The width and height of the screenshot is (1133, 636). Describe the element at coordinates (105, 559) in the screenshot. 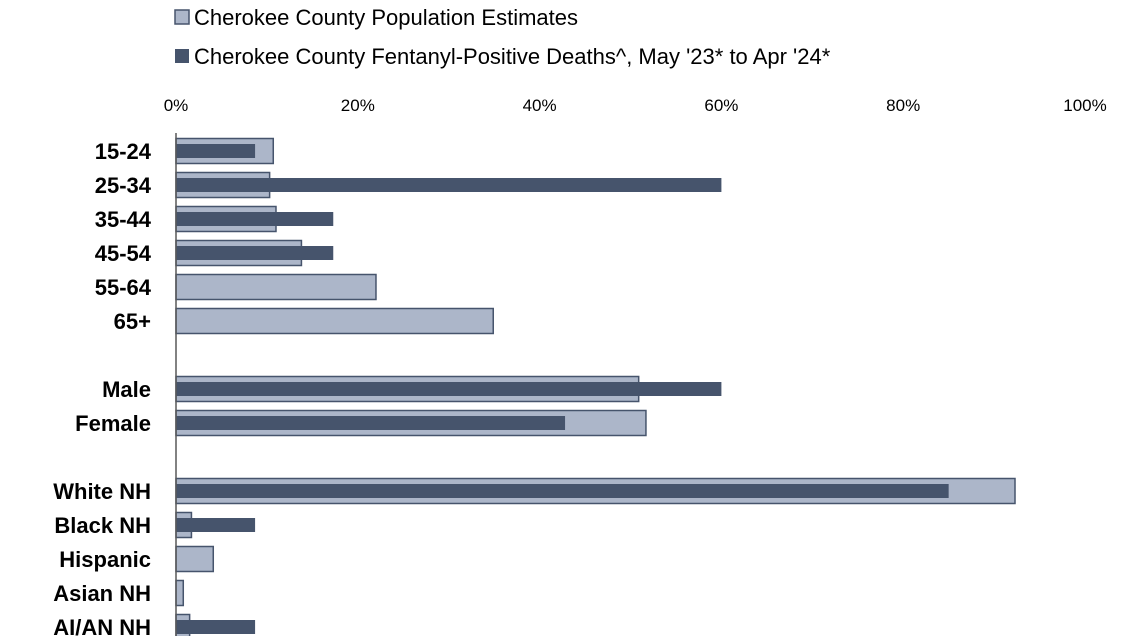

I see `category-label: Hispanic` at that location.